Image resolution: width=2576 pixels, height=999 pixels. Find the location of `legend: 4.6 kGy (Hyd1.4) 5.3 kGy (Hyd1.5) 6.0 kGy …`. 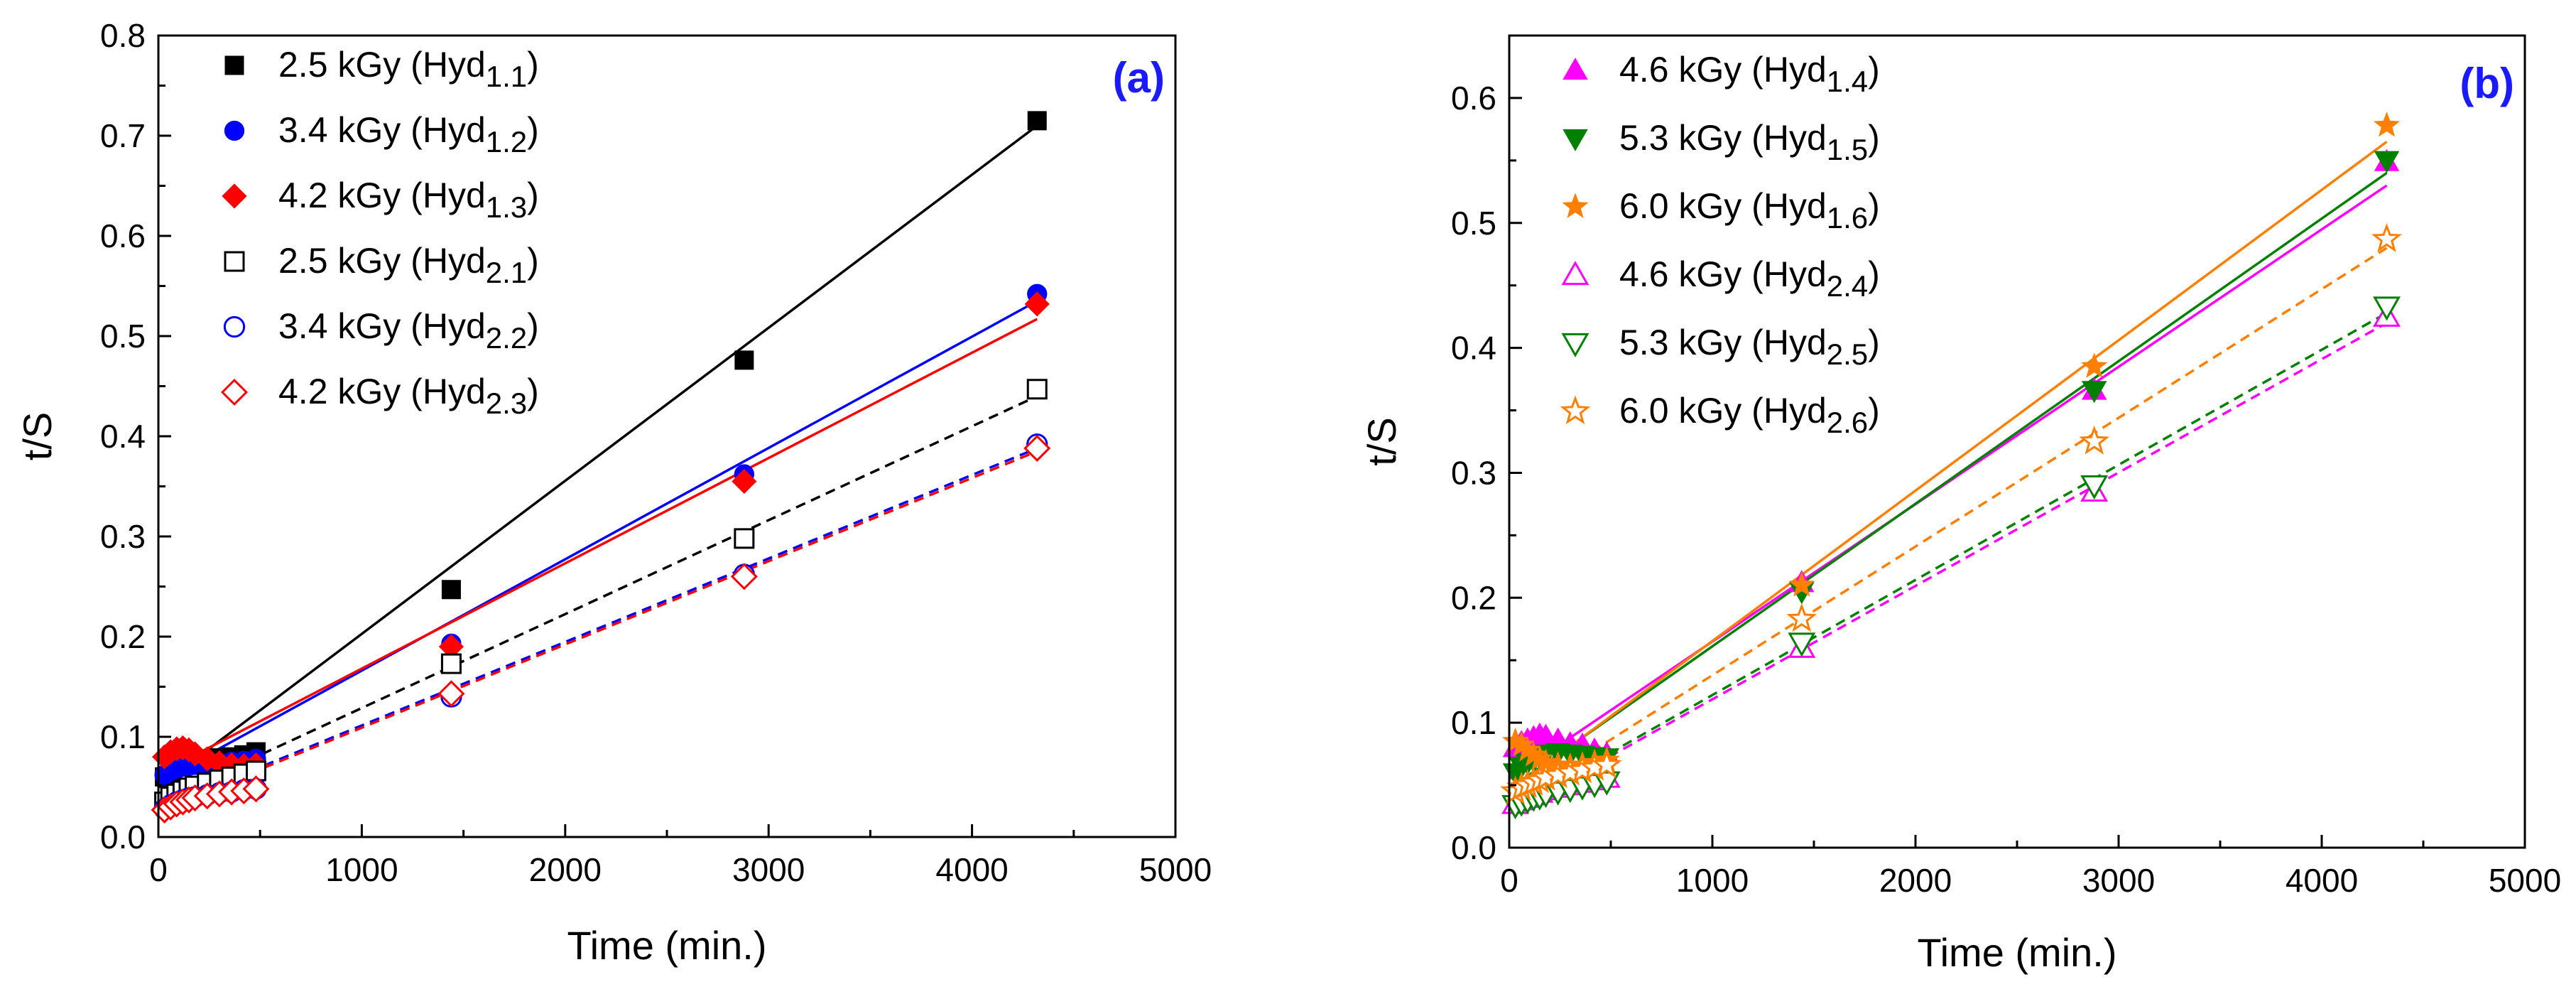

legend: 4.6 kGy (Hyd1.4) 5.3 kGy (Hyd1.5) 6.0 kGy … is located at coordinates (1720, 245).